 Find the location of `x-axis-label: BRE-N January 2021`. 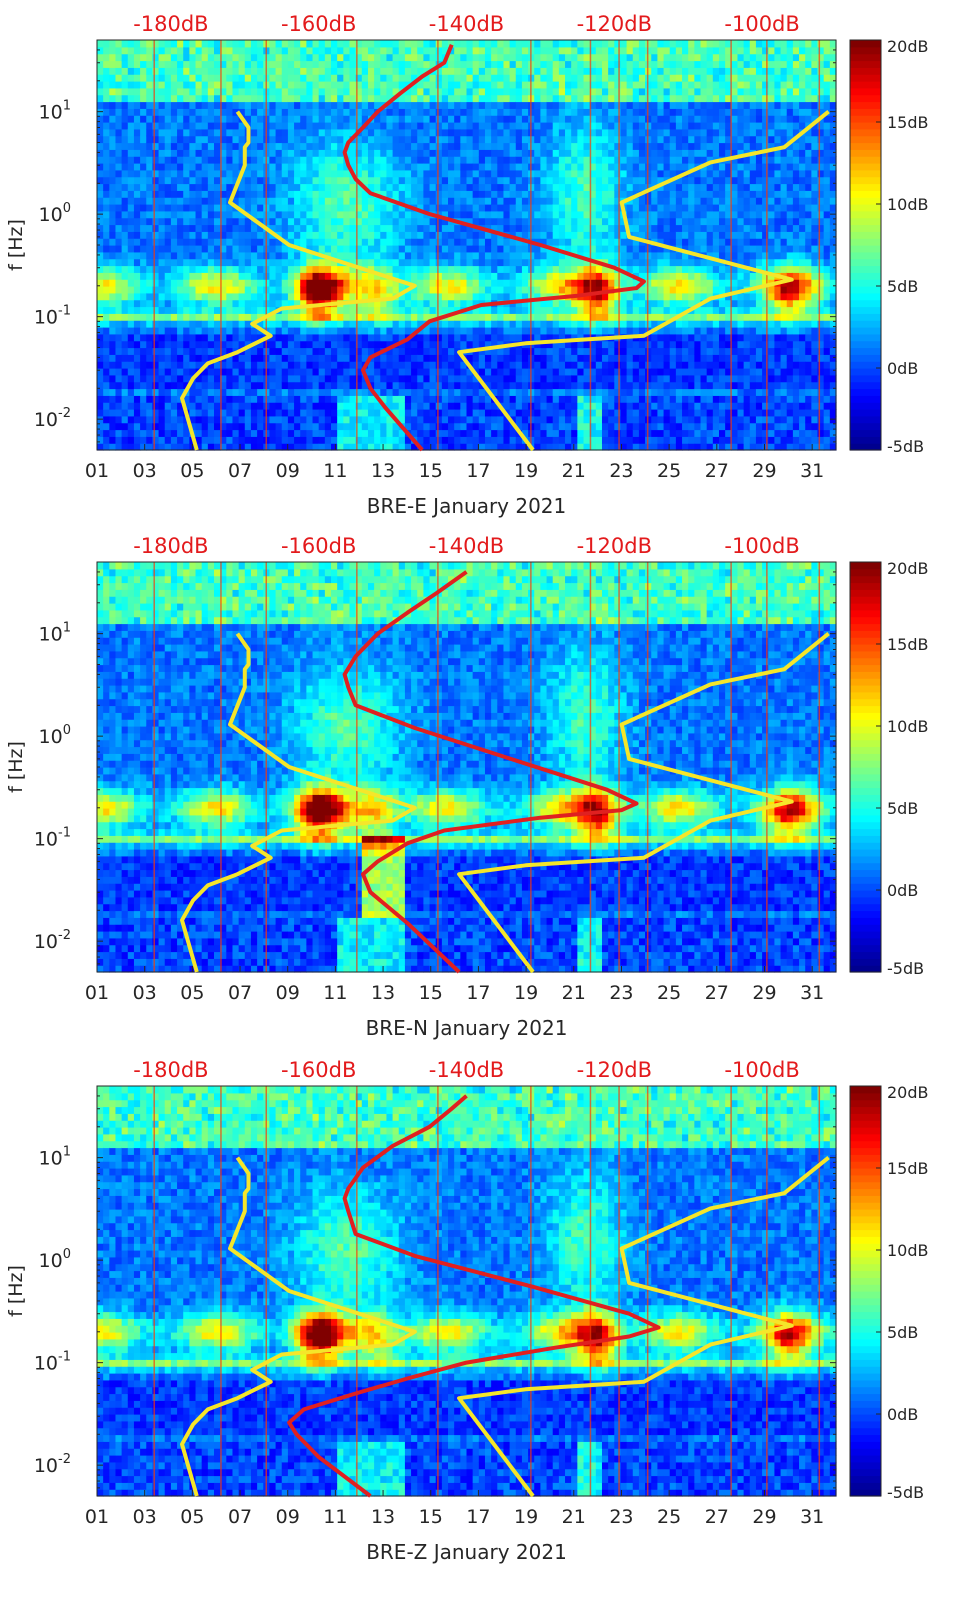

x-axis-label: BRE-N January 2021 is located at coordinates (467, 1028).